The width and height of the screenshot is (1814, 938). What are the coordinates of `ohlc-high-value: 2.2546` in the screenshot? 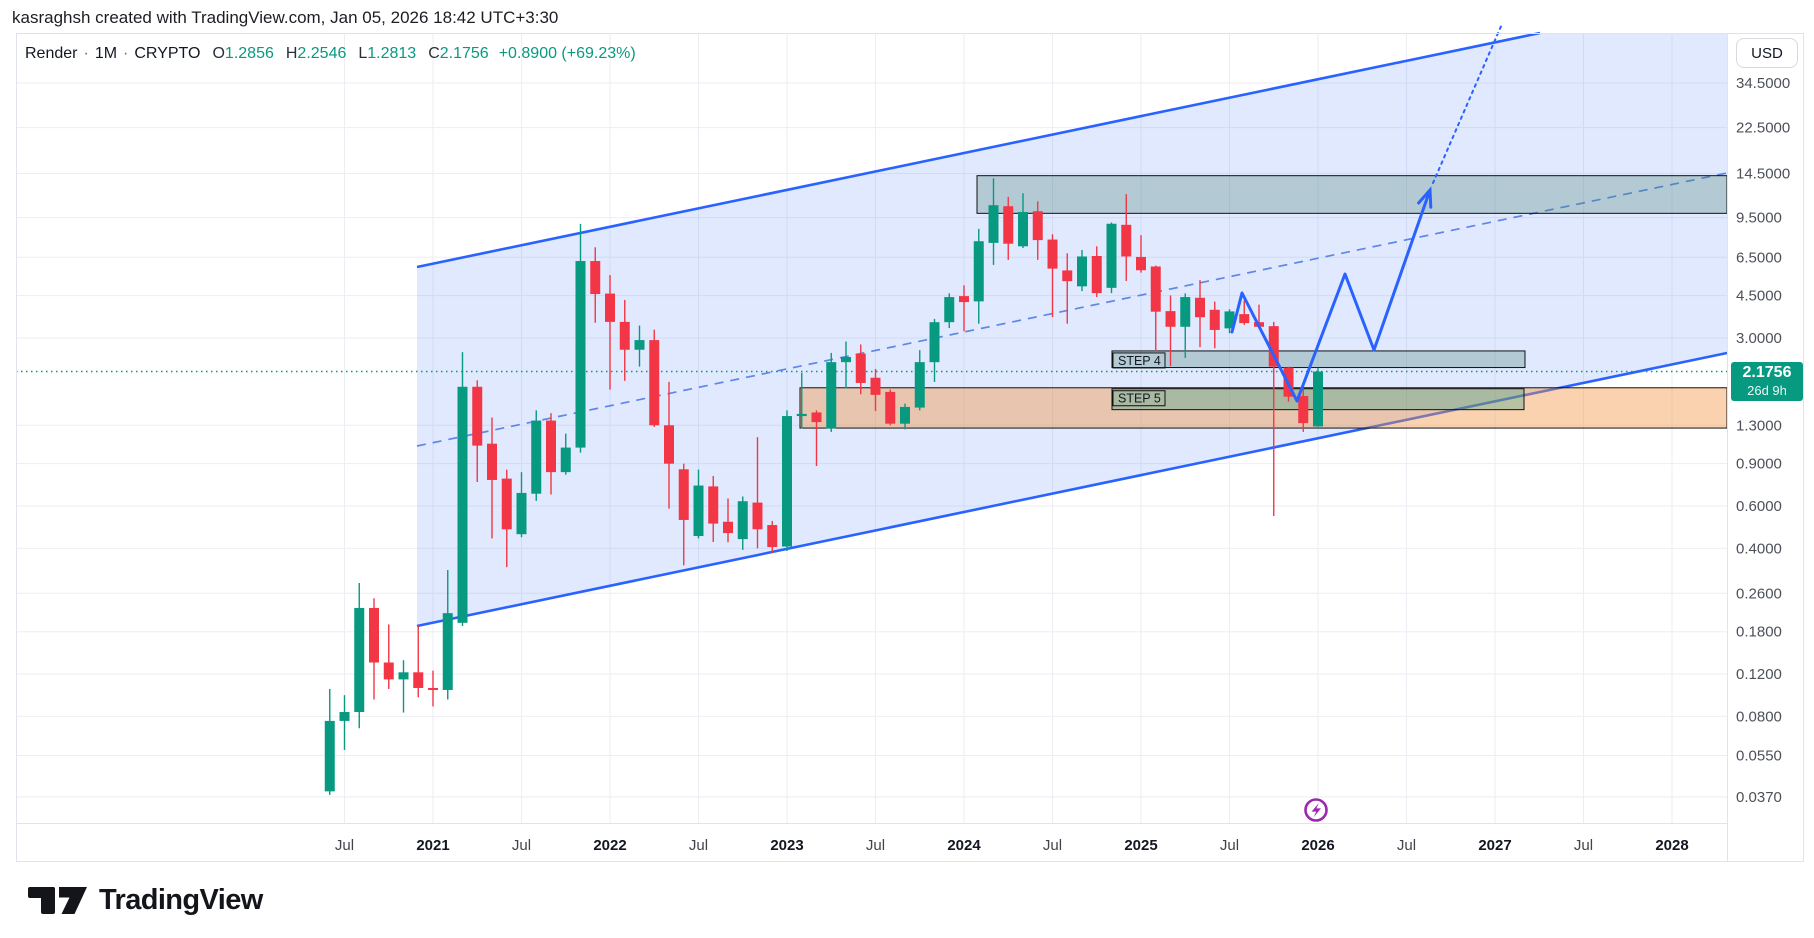 It's located at (322, 53).